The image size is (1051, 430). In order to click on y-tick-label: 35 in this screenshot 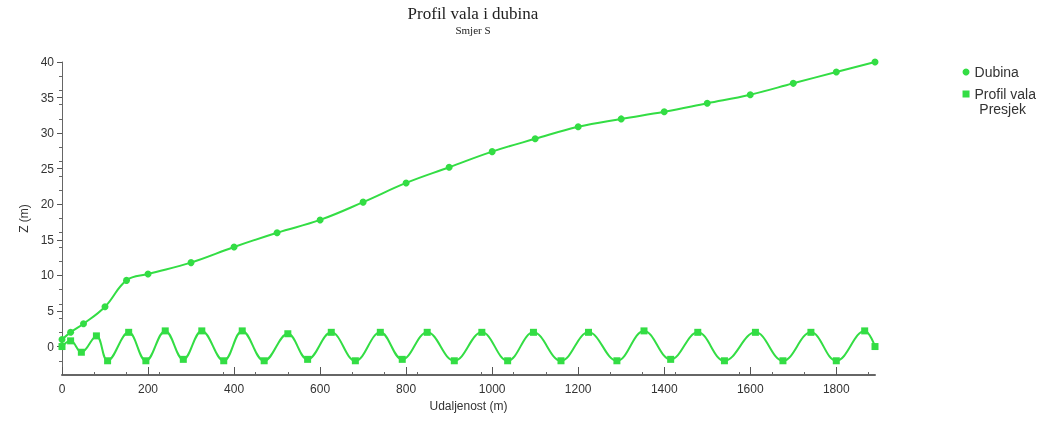, I will do `click(47, 97)`.